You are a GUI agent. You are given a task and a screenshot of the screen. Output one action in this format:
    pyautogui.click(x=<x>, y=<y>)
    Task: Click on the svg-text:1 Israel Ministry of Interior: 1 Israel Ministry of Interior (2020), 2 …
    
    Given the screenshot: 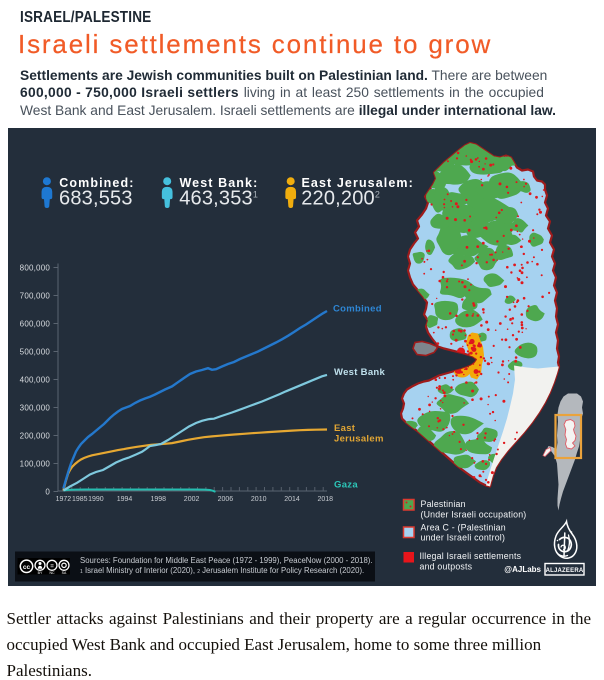 What is the action you would take?
    pyautogui.click(x=222, y=570)
    